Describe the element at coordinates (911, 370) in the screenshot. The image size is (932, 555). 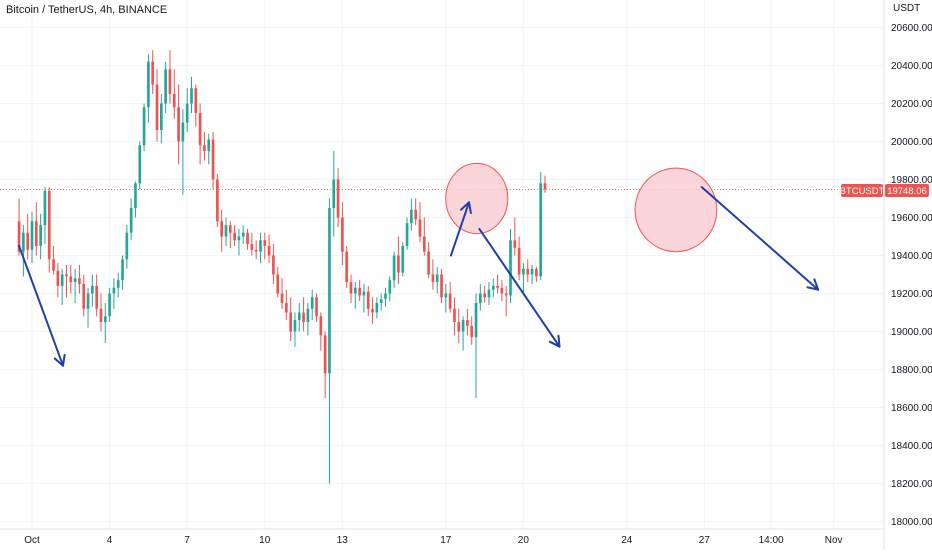
I see `y-tick-label: 18800.00` at that location.